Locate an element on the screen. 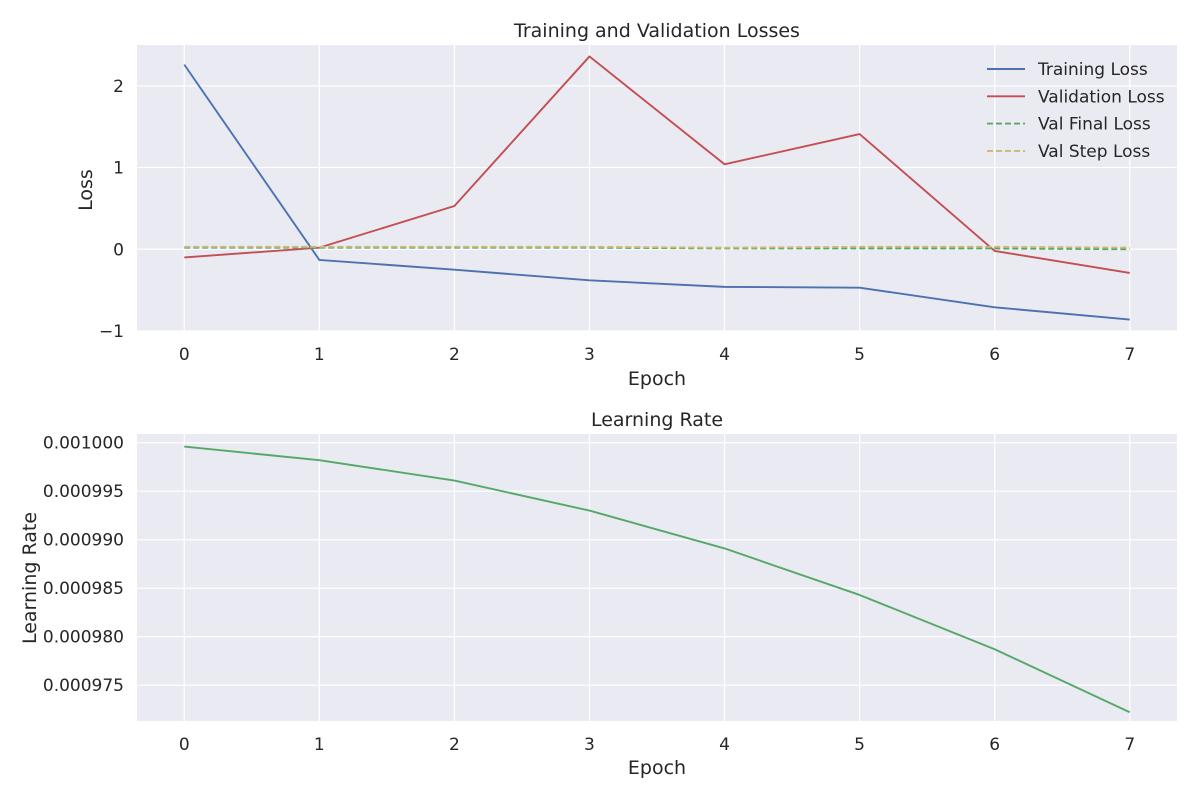 Image resolution: width=1200 pixels, height=800 pixels. learning-rate-x-tick-label: 3 is located at coordinates (589, 745).